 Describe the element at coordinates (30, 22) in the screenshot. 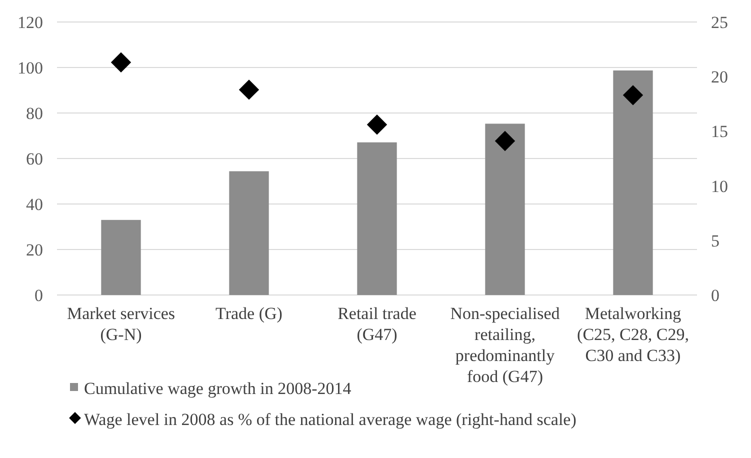

I see `y-tick-label: 120` at that location.